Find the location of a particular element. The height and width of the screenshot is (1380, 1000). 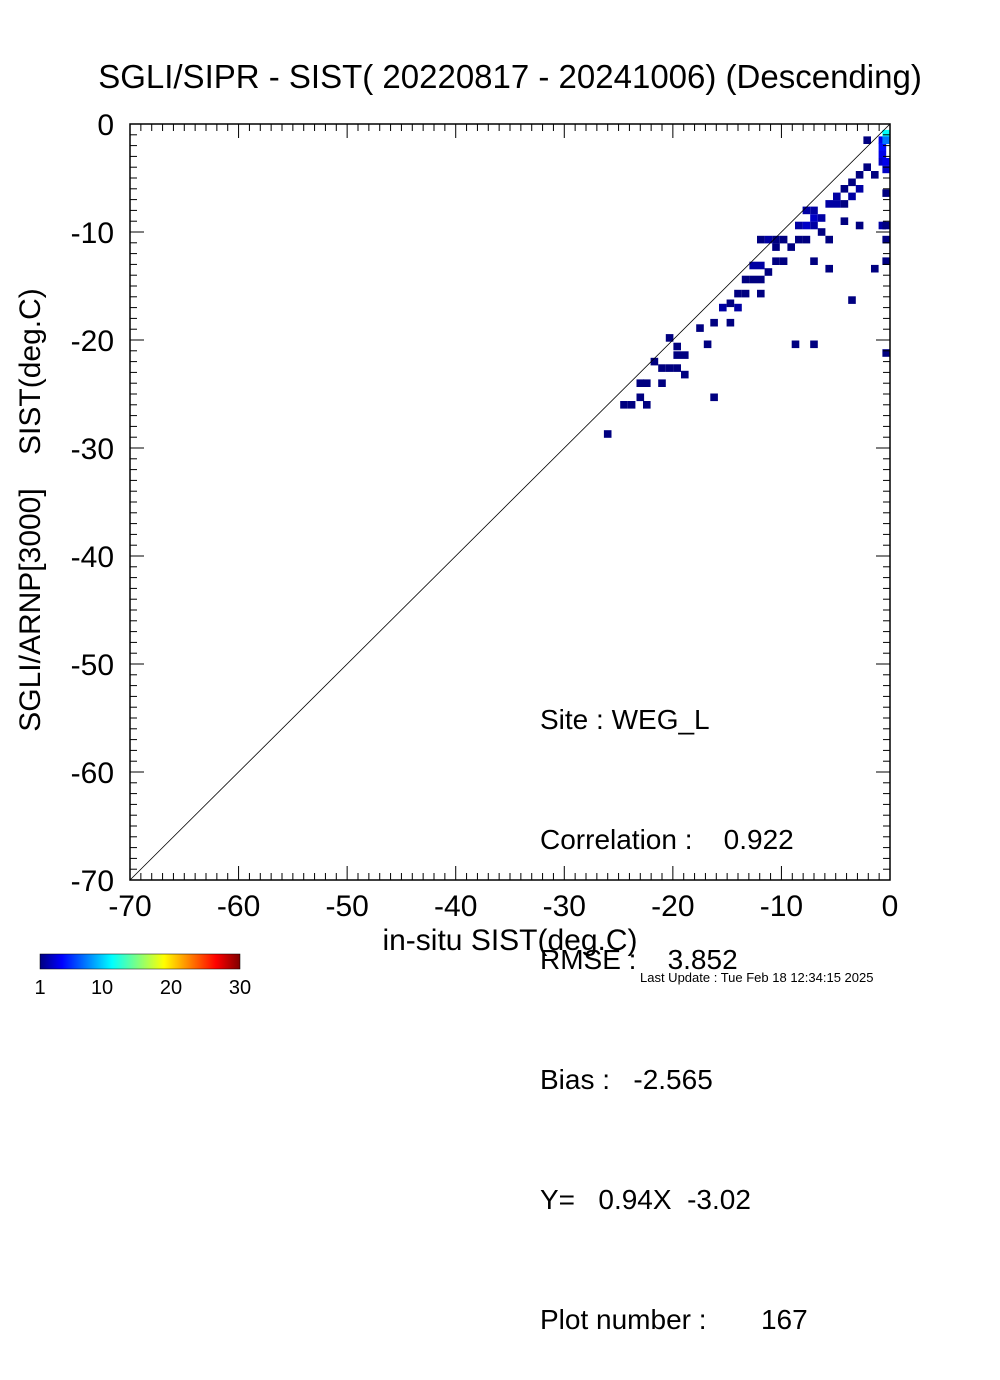

correlation-row: Correlation : 0.922 is located at coordinates (674, 840).